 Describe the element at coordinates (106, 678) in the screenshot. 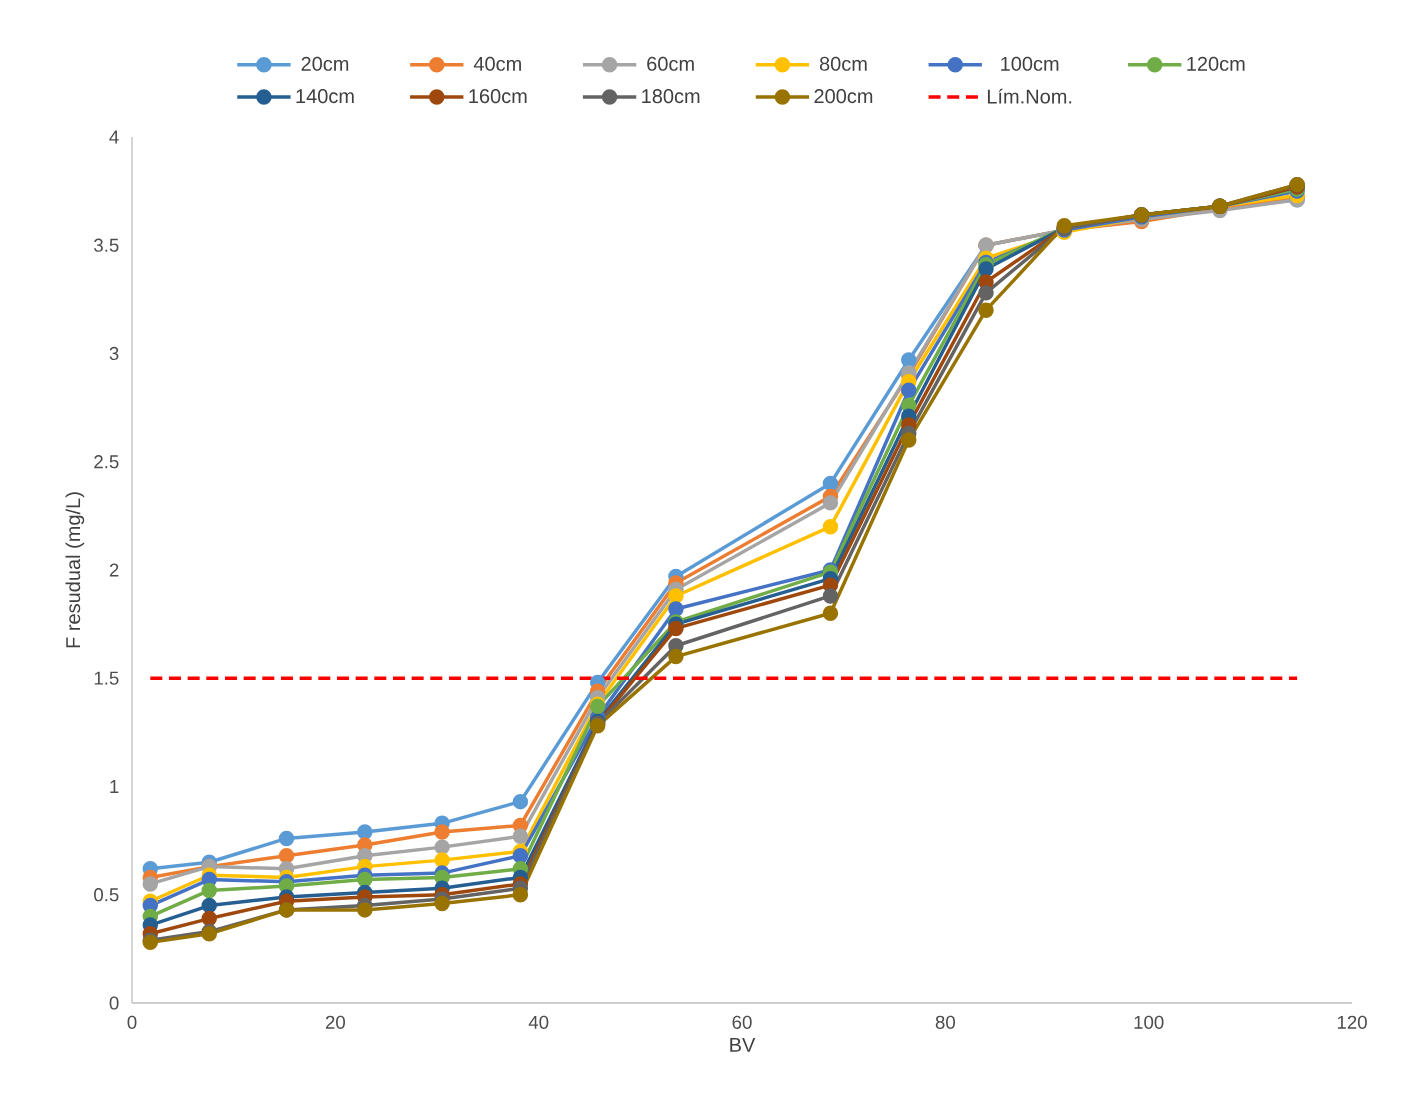

I see `y-tick-label: 1.5` at that location.